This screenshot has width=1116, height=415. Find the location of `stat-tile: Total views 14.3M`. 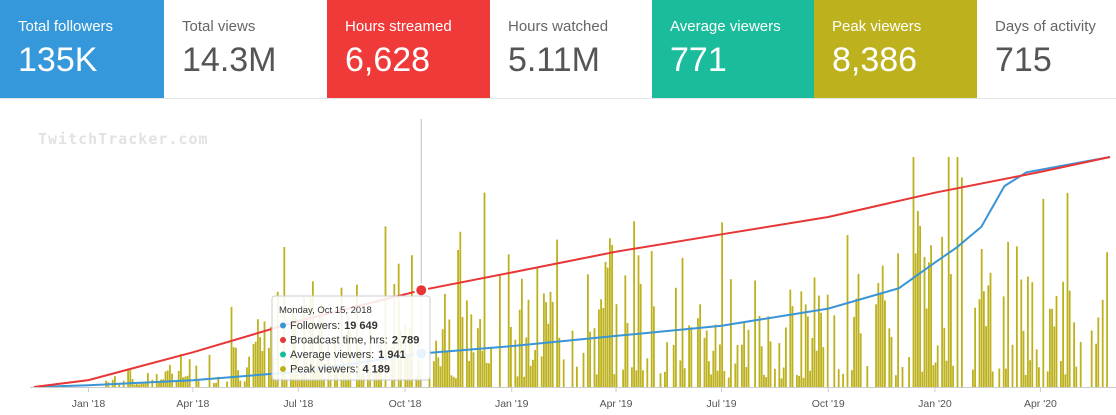

stat-tile: Total views 14.3M is located at coordinates (245, 49).